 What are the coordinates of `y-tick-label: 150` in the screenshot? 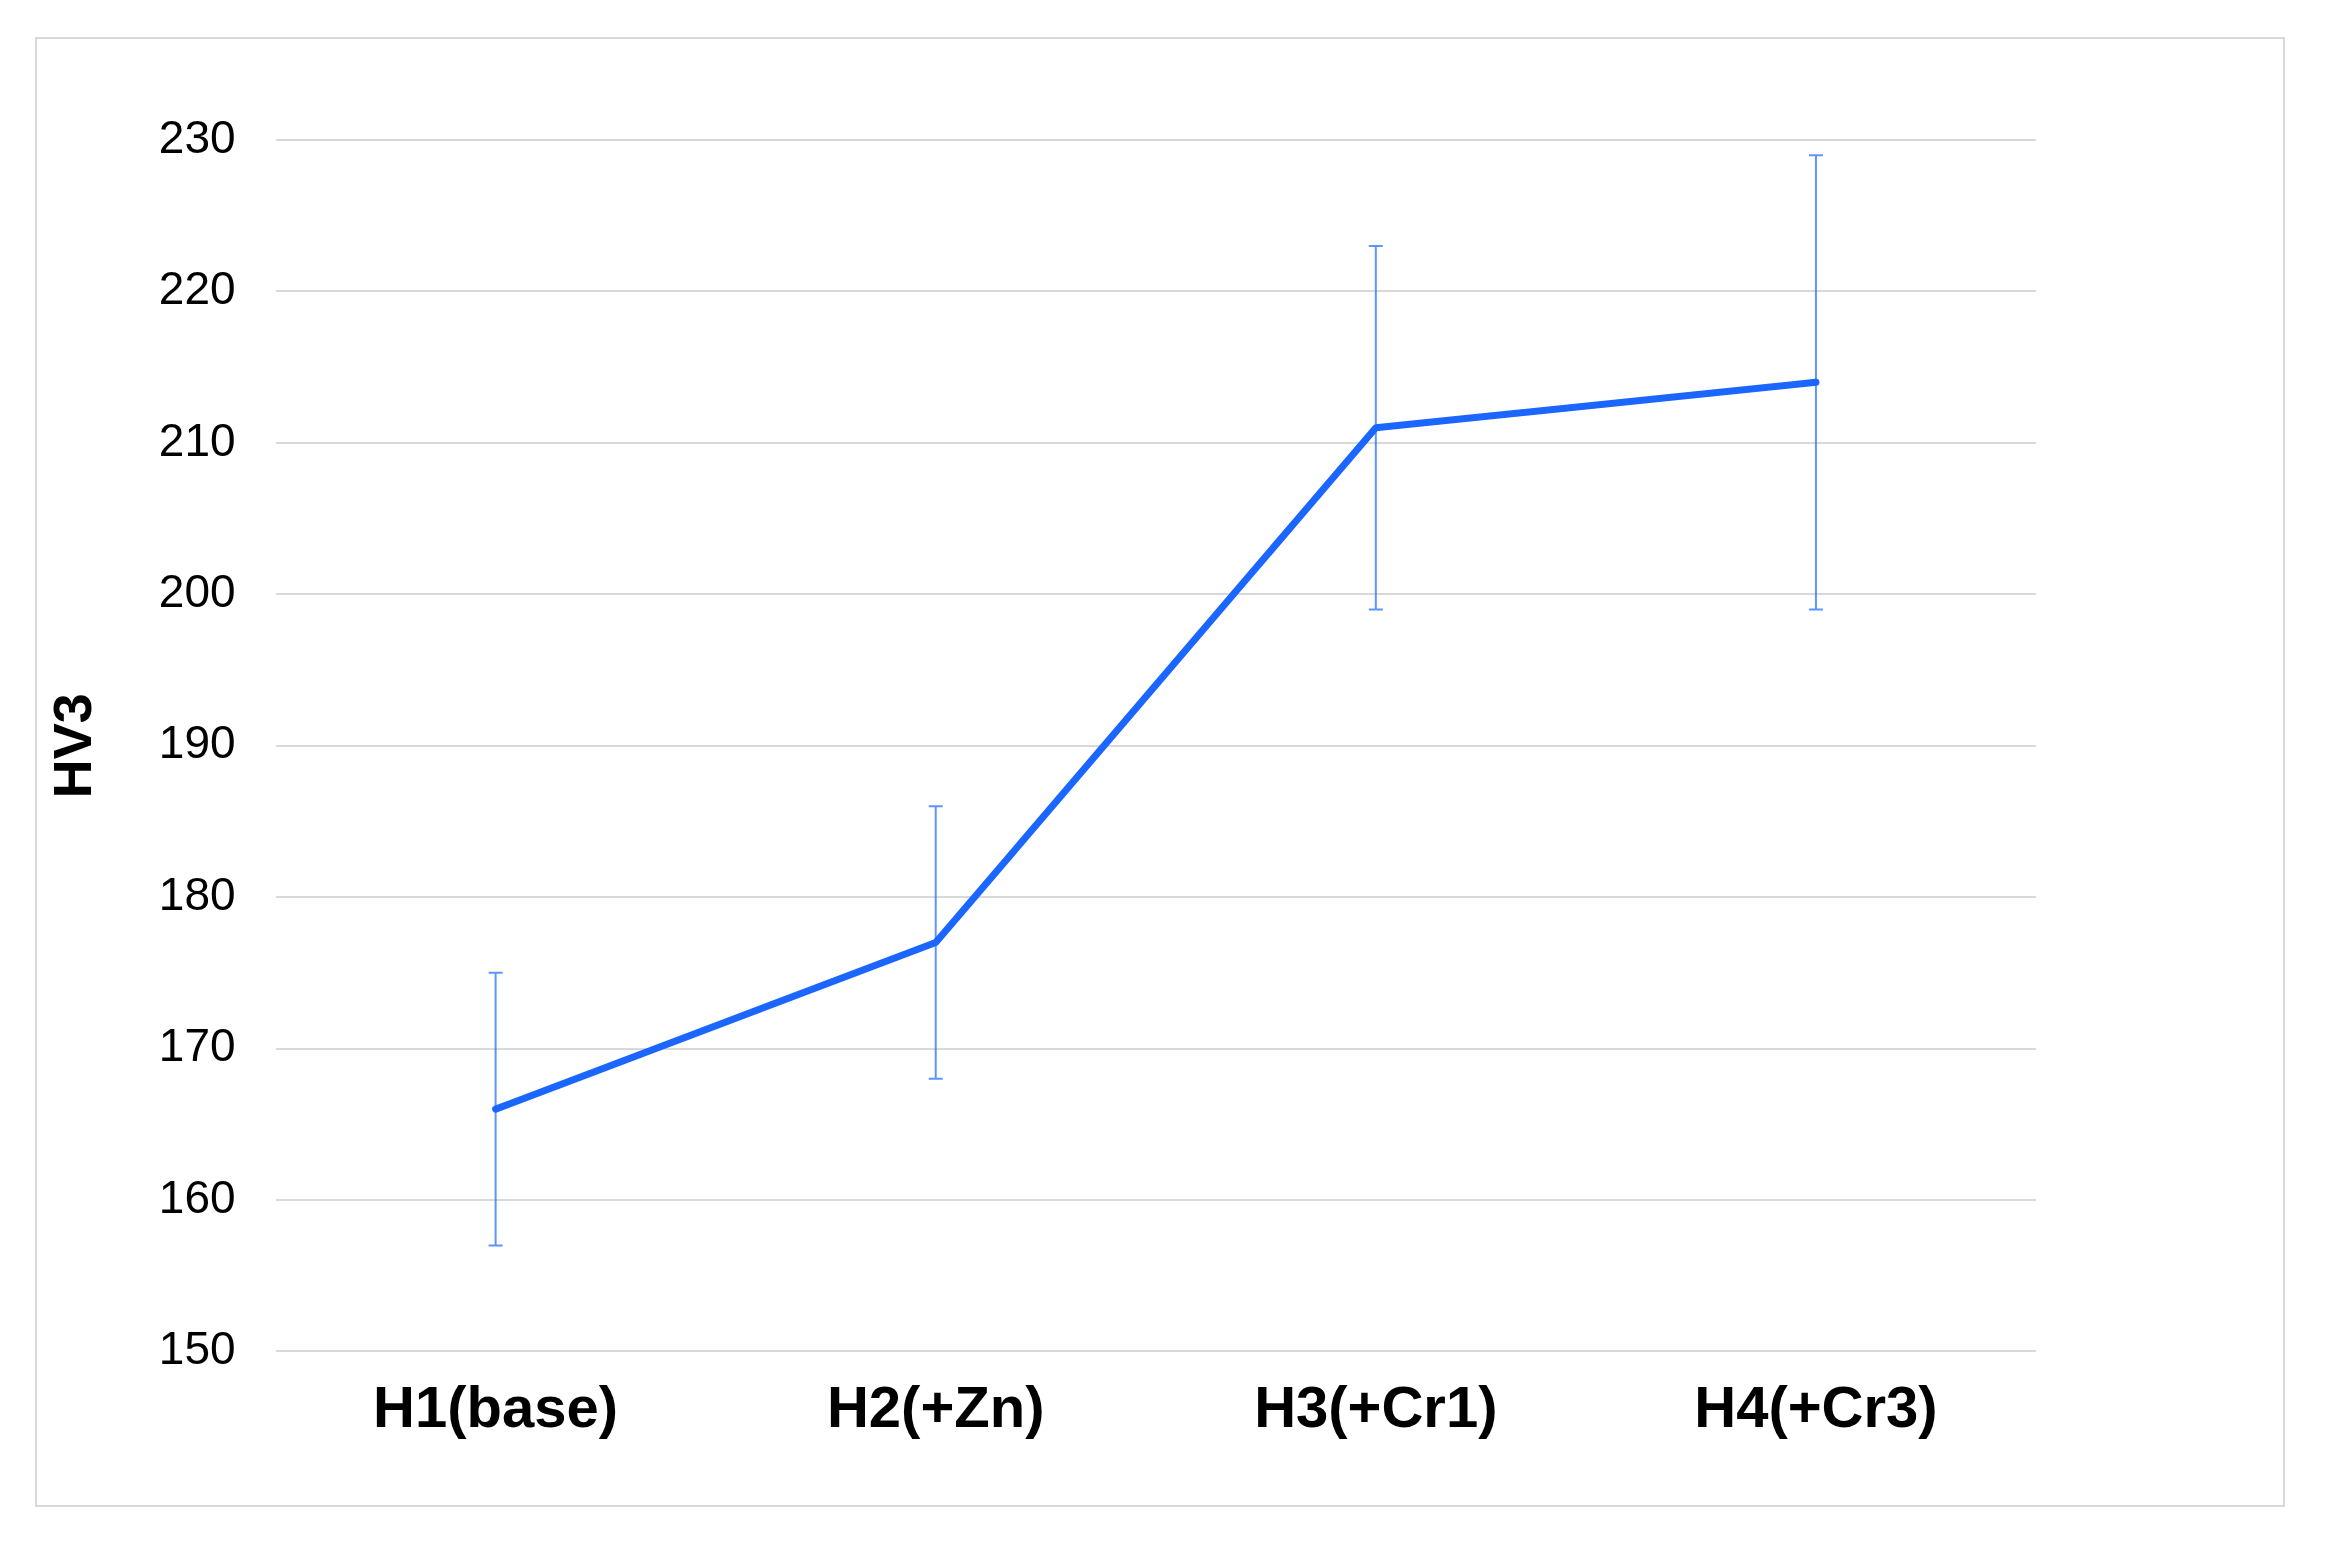 It's located at (197, 1348).